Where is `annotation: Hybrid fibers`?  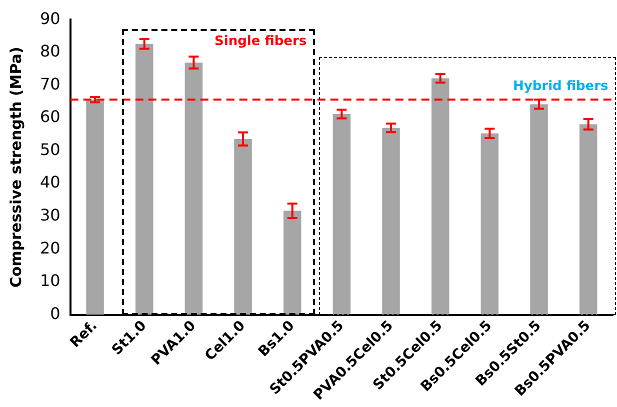 annotation: Hybrid fibers is located at coordinates (560, 86).